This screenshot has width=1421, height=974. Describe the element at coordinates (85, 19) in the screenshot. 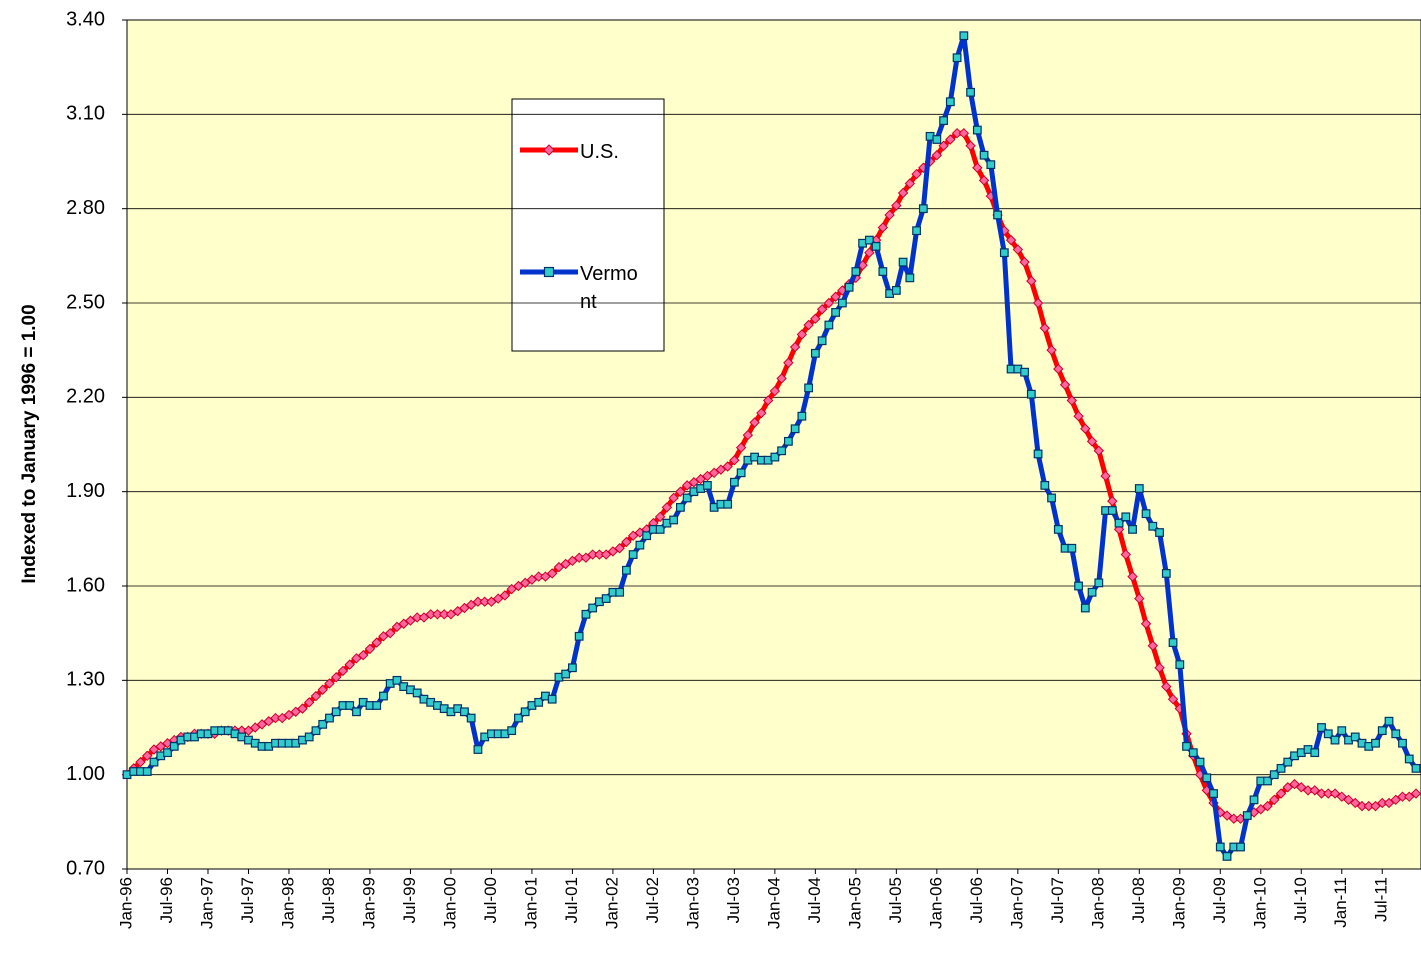

I see `y-tick-label: 3.40` at that location.